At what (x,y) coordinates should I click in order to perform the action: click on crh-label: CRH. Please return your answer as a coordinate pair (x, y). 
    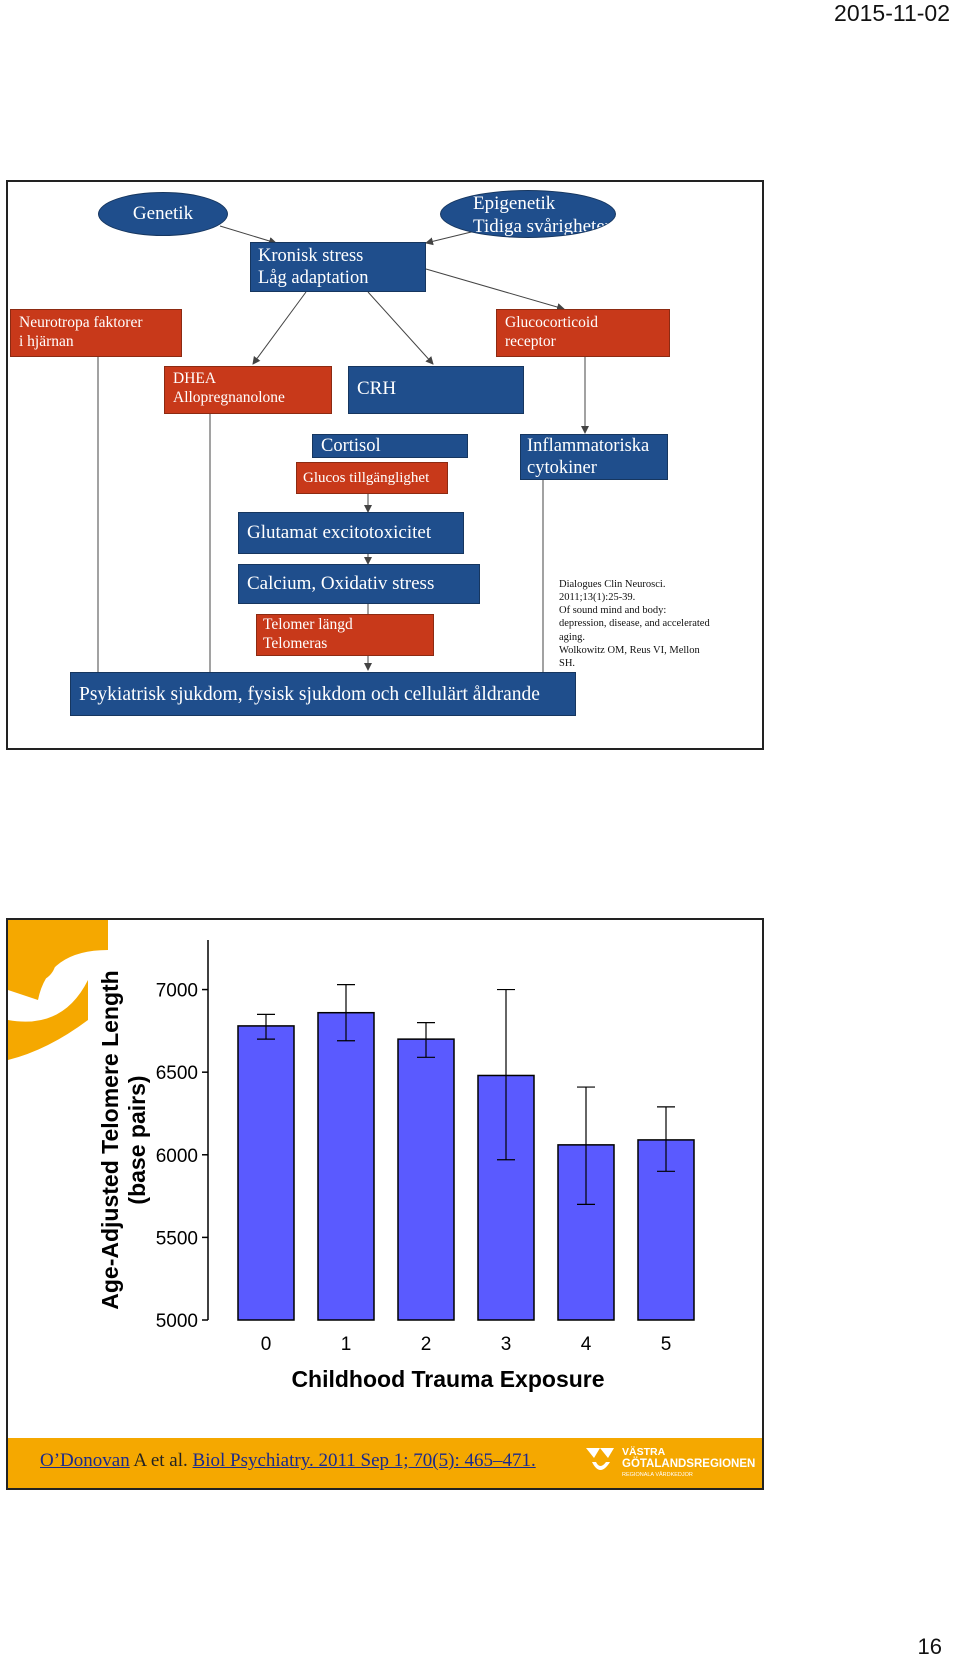
    Looking at the image, I should click on (377, 388).